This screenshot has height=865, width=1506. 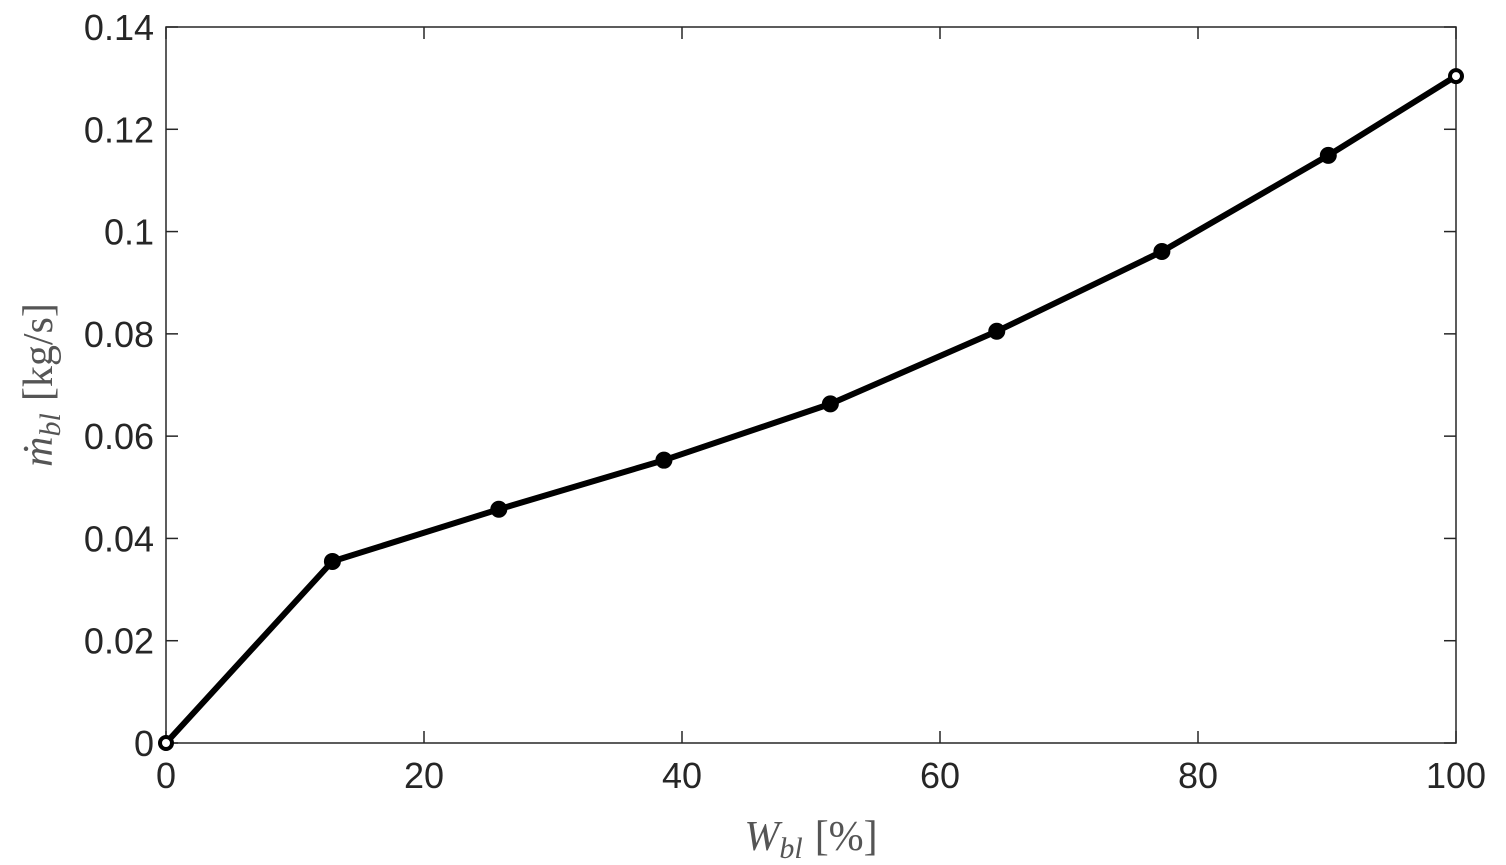 What do you see at coordinates (810, 839) in the screenshot?
I see `x-axis-label: Wbl [%]` at bounding box center [810, 839].